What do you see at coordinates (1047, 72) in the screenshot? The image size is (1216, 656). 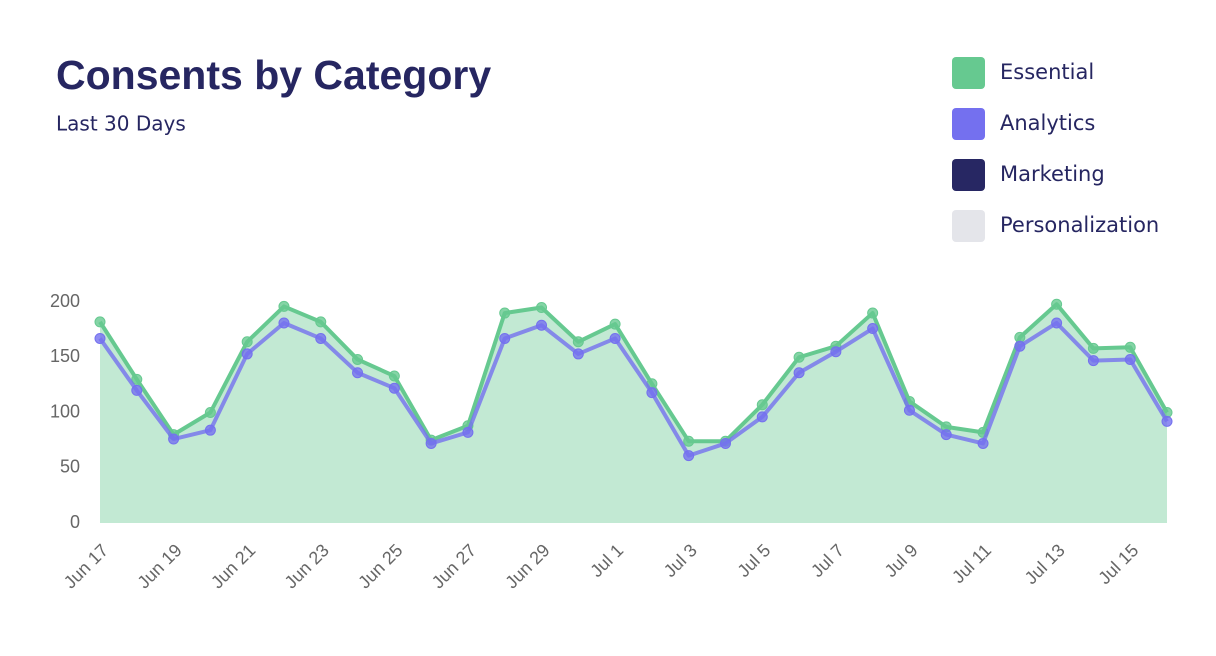 I see `legend-label: Essential` at bounding box center [1047, 72].